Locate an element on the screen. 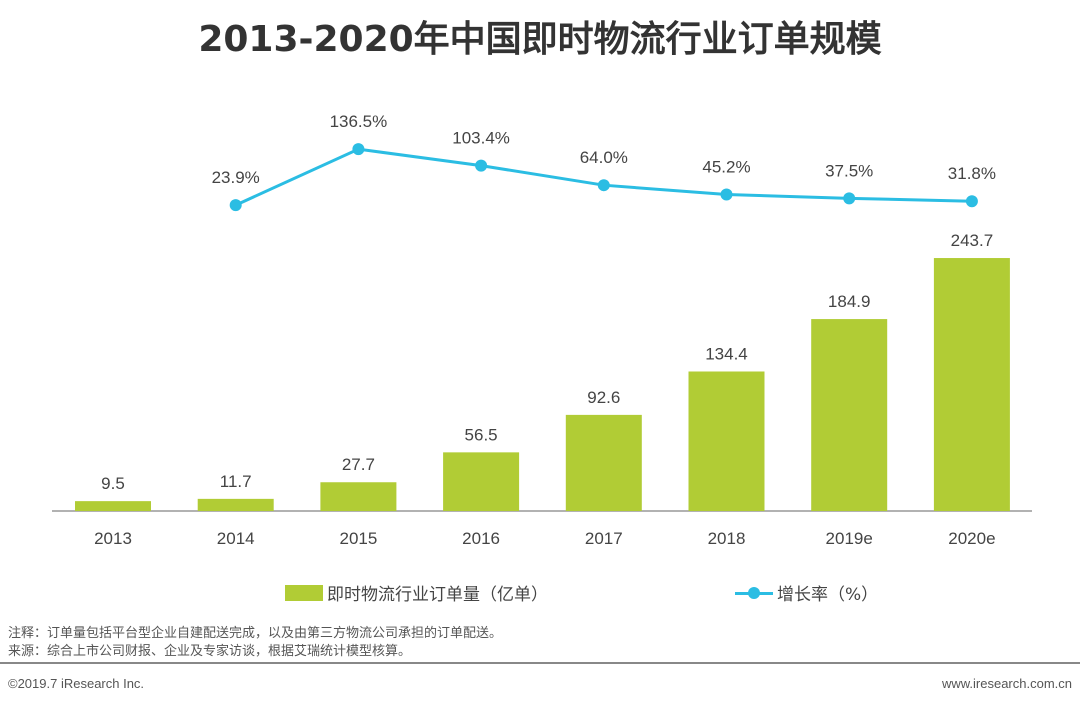 The height and width of the screenshot is (701, 1080). chart-source: 来源：综合上市公司财报、企业及专家访谈，根据艾瑞统计模型核算。 is located at coordinates (210, 651).